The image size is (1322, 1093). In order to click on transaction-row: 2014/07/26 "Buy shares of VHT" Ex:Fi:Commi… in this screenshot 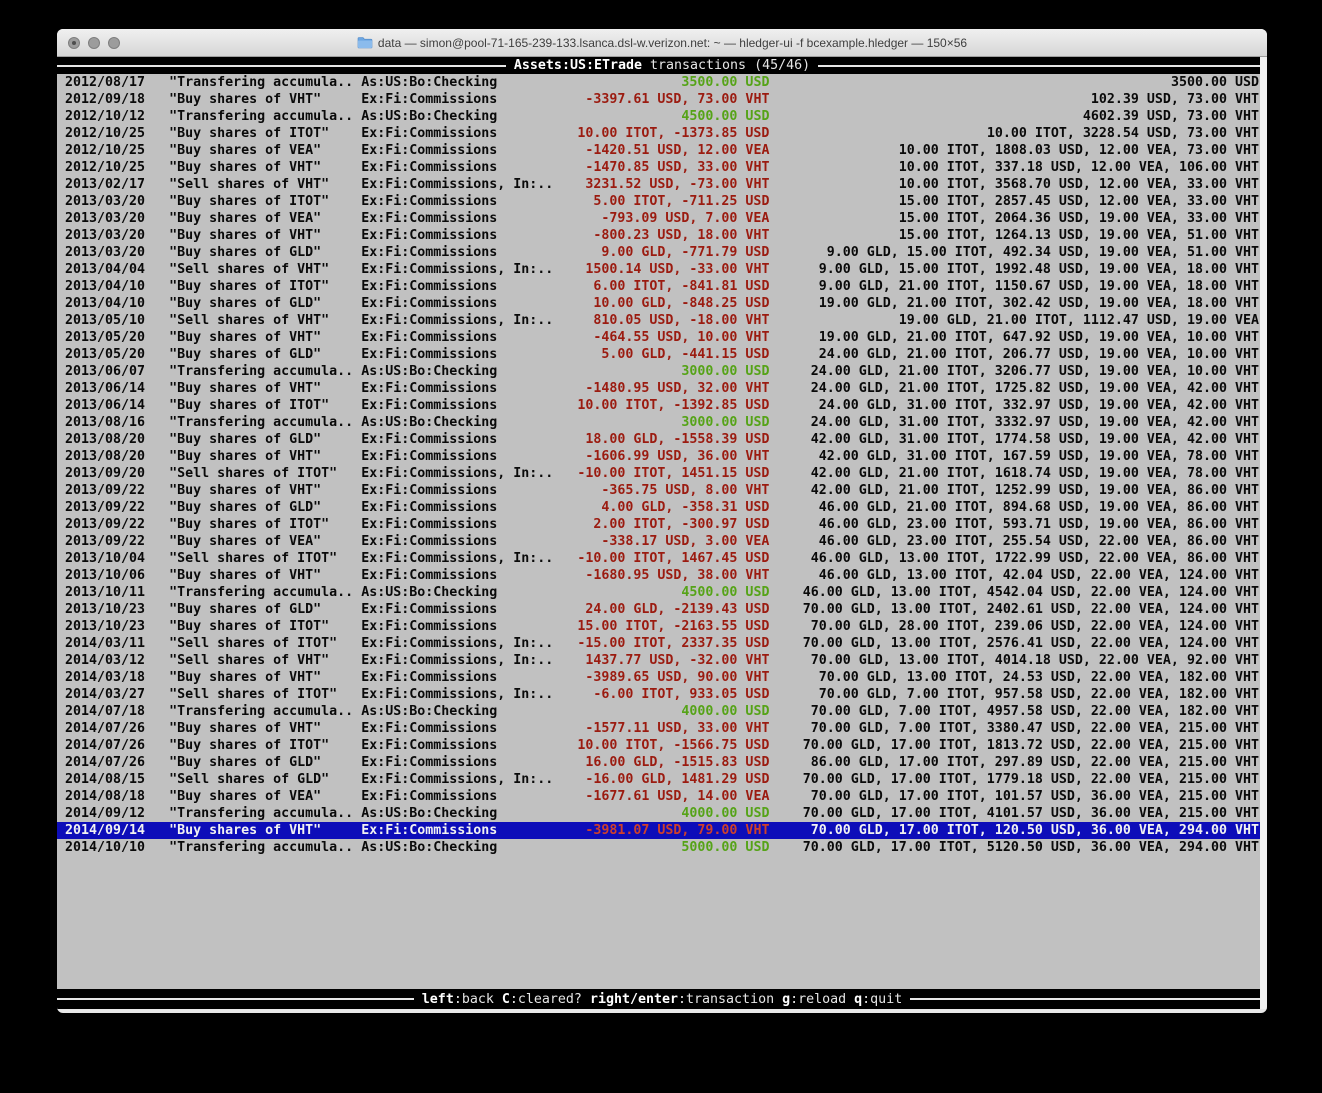, I will do `click(662, 728)`.